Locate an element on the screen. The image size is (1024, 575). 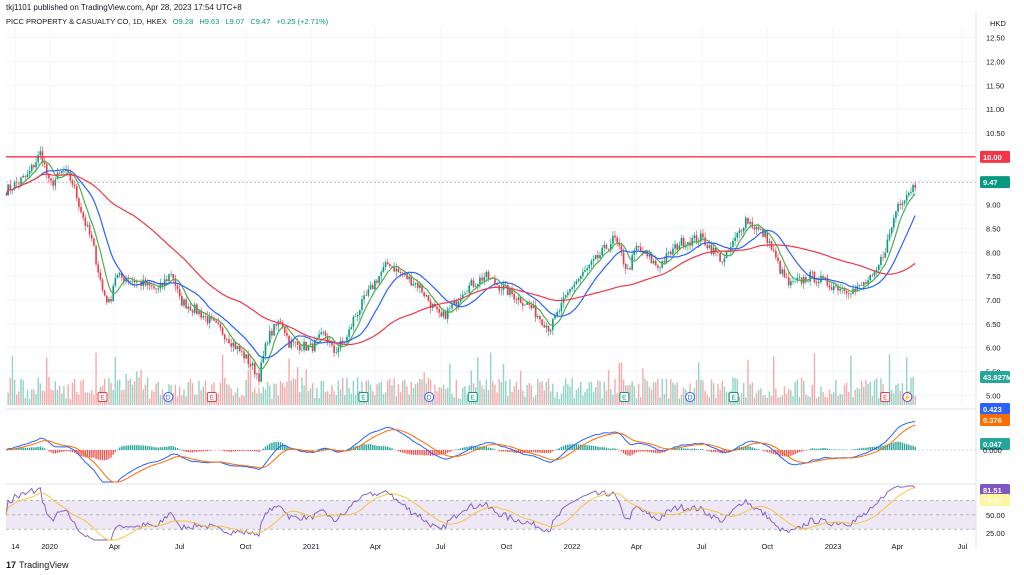
tradingview-logo: 17 TradingView is located at coordinates (37, 565).